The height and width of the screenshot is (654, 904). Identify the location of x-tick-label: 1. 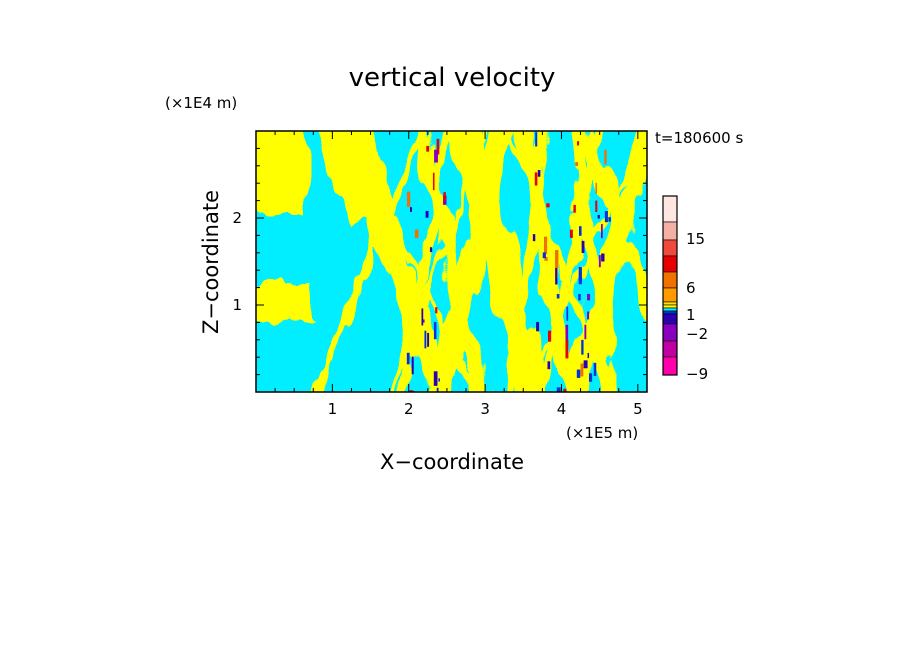
(333, 409).